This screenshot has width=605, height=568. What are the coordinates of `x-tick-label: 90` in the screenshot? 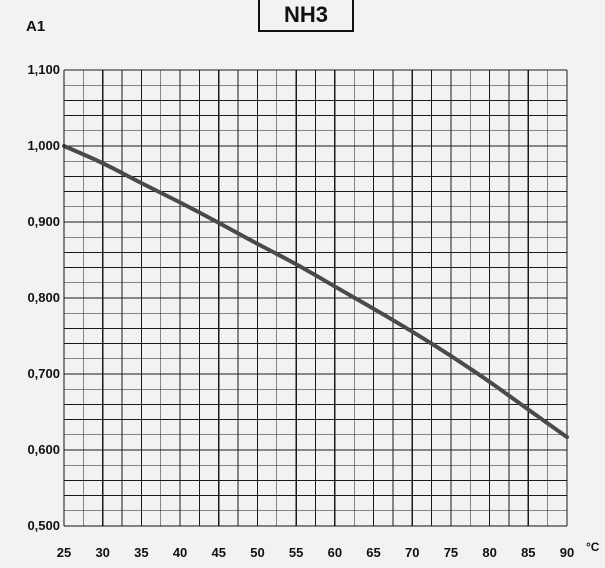 It's located at (567, 552).